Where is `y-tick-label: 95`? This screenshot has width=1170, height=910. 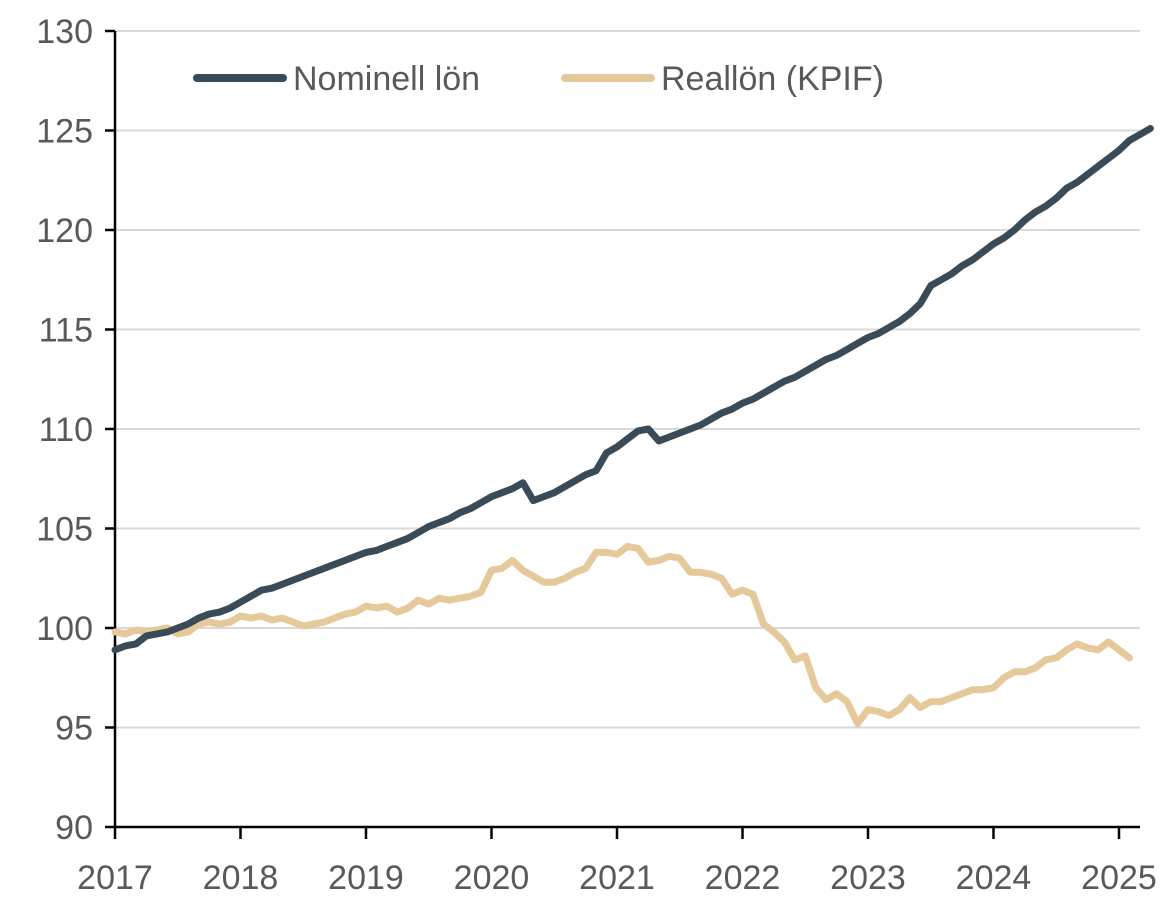
y-tick-label: 95 is located at coordinates (74, 729).